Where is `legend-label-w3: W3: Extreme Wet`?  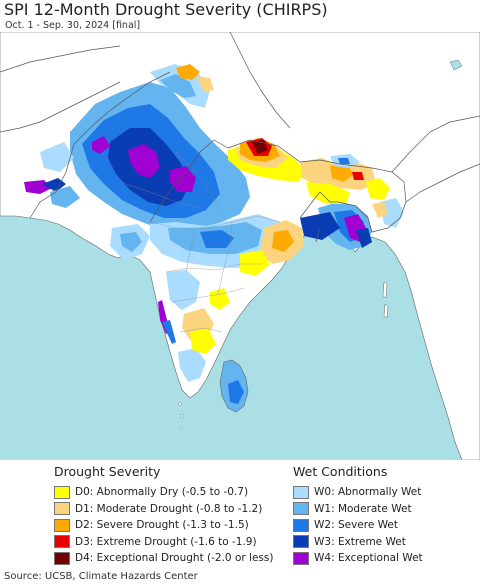
legend-label-w3: W3: Extreme Wet is located at coordinates (360, 541).